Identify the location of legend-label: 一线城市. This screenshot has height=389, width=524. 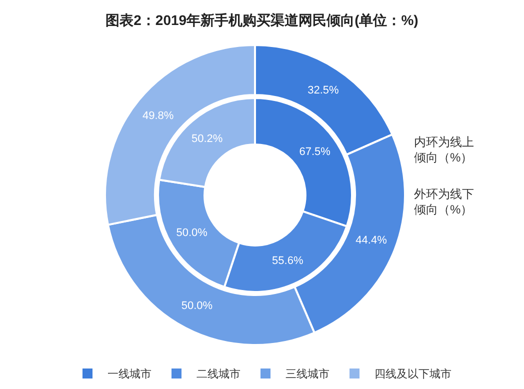
(130, 374).